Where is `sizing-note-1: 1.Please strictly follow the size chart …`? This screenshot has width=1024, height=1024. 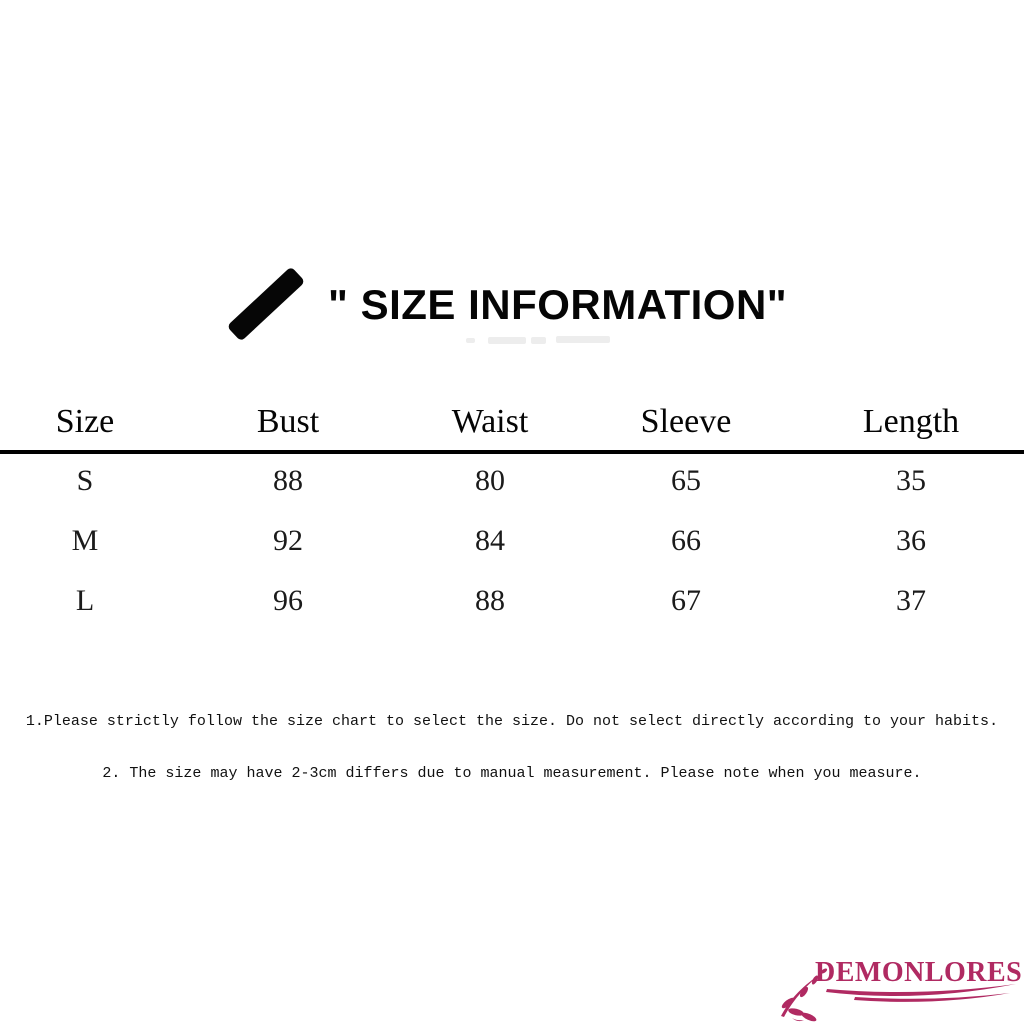 sizing-note-1: 1.Please strictly follow the size chart … is located at coordinates (512, 721).